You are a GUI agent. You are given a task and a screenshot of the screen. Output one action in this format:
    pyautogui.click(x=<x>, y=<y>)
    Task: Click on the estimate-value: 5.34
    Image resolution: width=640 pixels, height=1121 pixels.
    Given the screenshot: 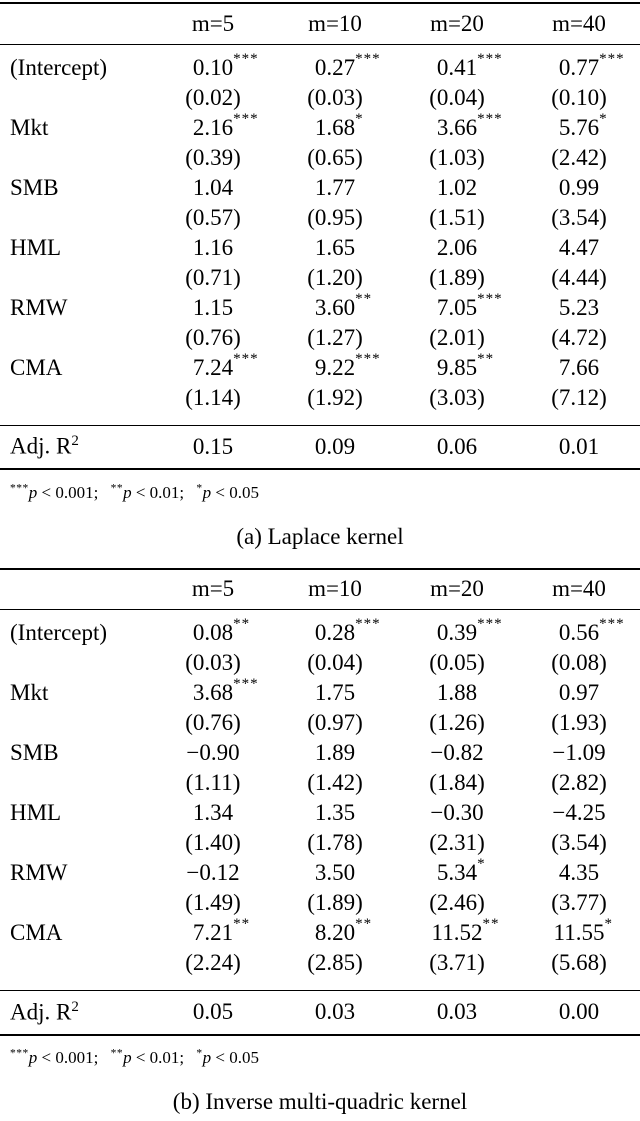 What is the action you would take?
    pyautogui.click(x=457, y=873)
    